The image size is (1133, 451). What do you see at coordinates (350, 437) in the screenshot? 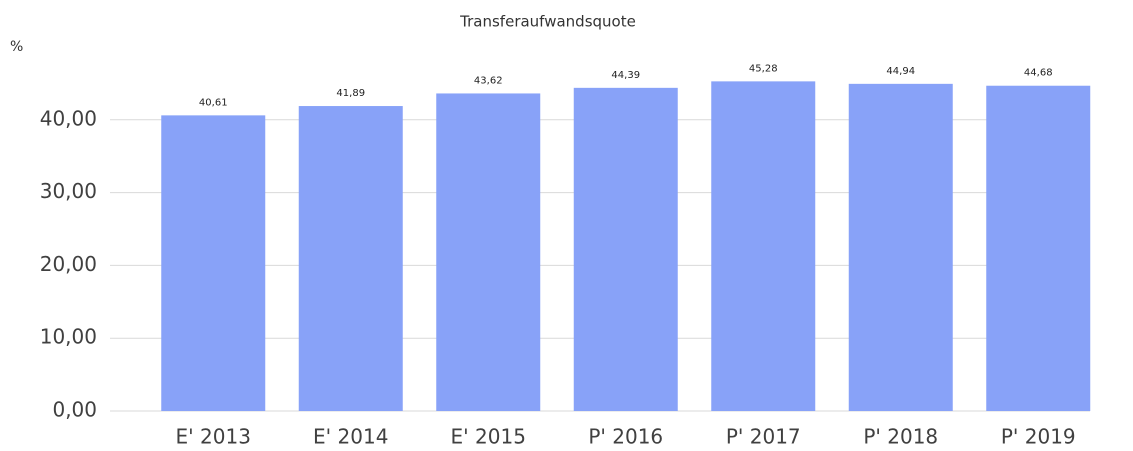
I see `x-tick-label: E' 2014` at bounding box center [350, 437].